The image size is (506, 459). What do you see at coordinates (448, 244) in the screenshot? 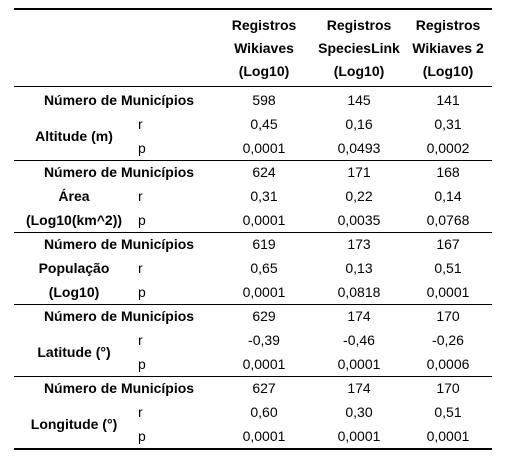
I see `count-value: 167` at bounding box center [448, 244].